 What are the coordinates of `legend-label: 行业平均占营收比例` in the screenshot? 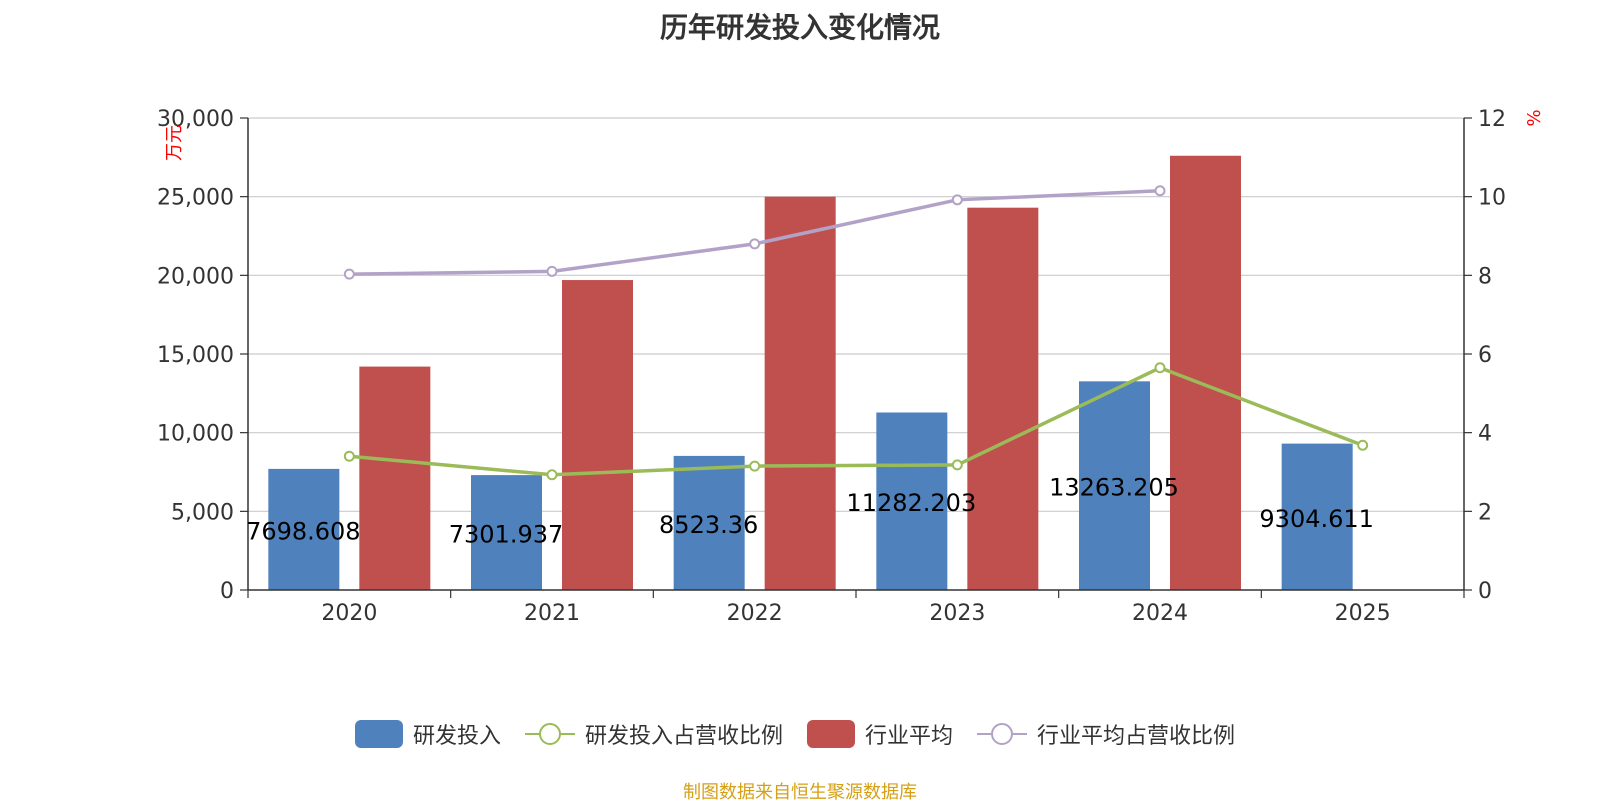 It's located at (1136, 736).